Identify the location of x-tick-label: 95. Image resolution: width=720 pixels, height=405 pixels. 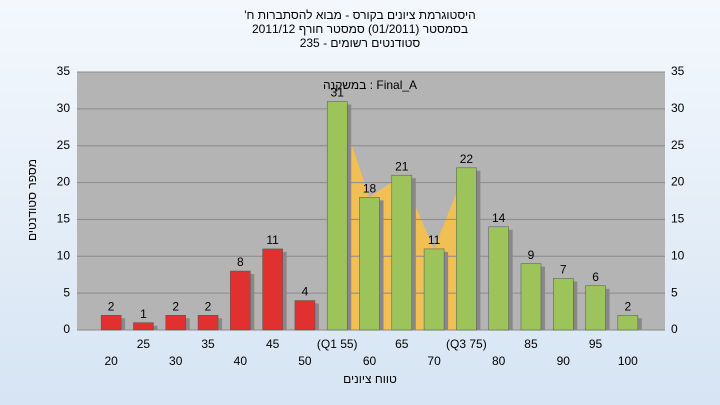
(596, 344).